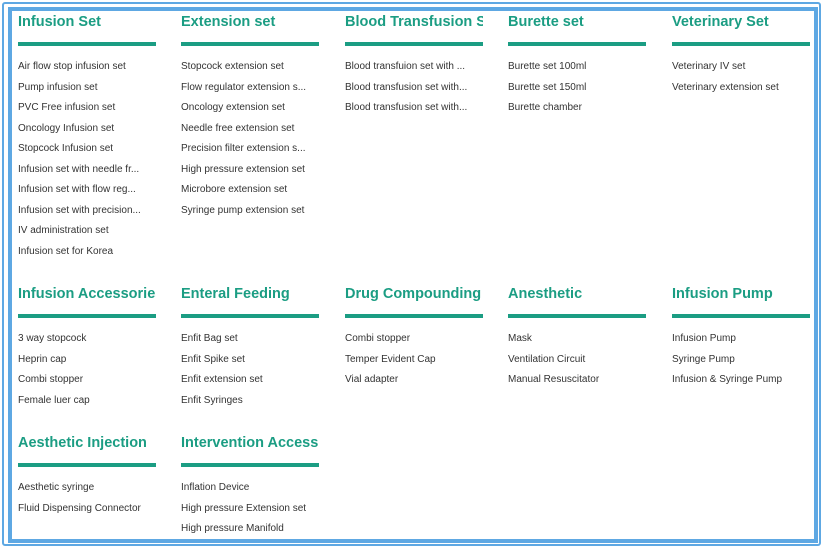 The image size is (826, 560). Describe the element at coordinates (243, 210) in the screenshot. I see `menu-link: Syringe pump extension set` at that location.